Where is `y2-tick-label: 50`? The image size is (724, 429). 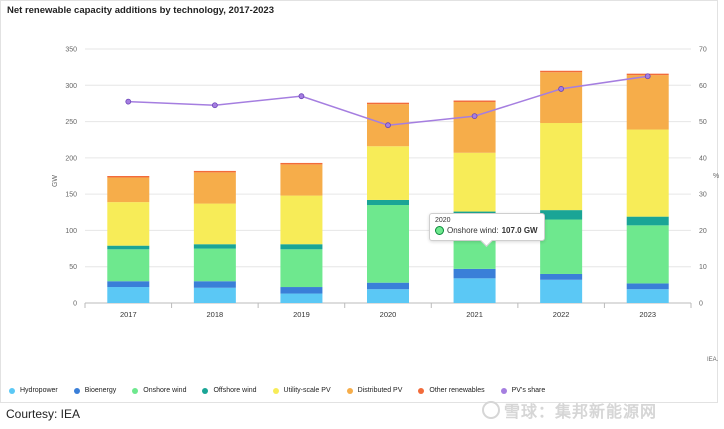 y2-tick-label: 50 is located at coordinates (703, 122).